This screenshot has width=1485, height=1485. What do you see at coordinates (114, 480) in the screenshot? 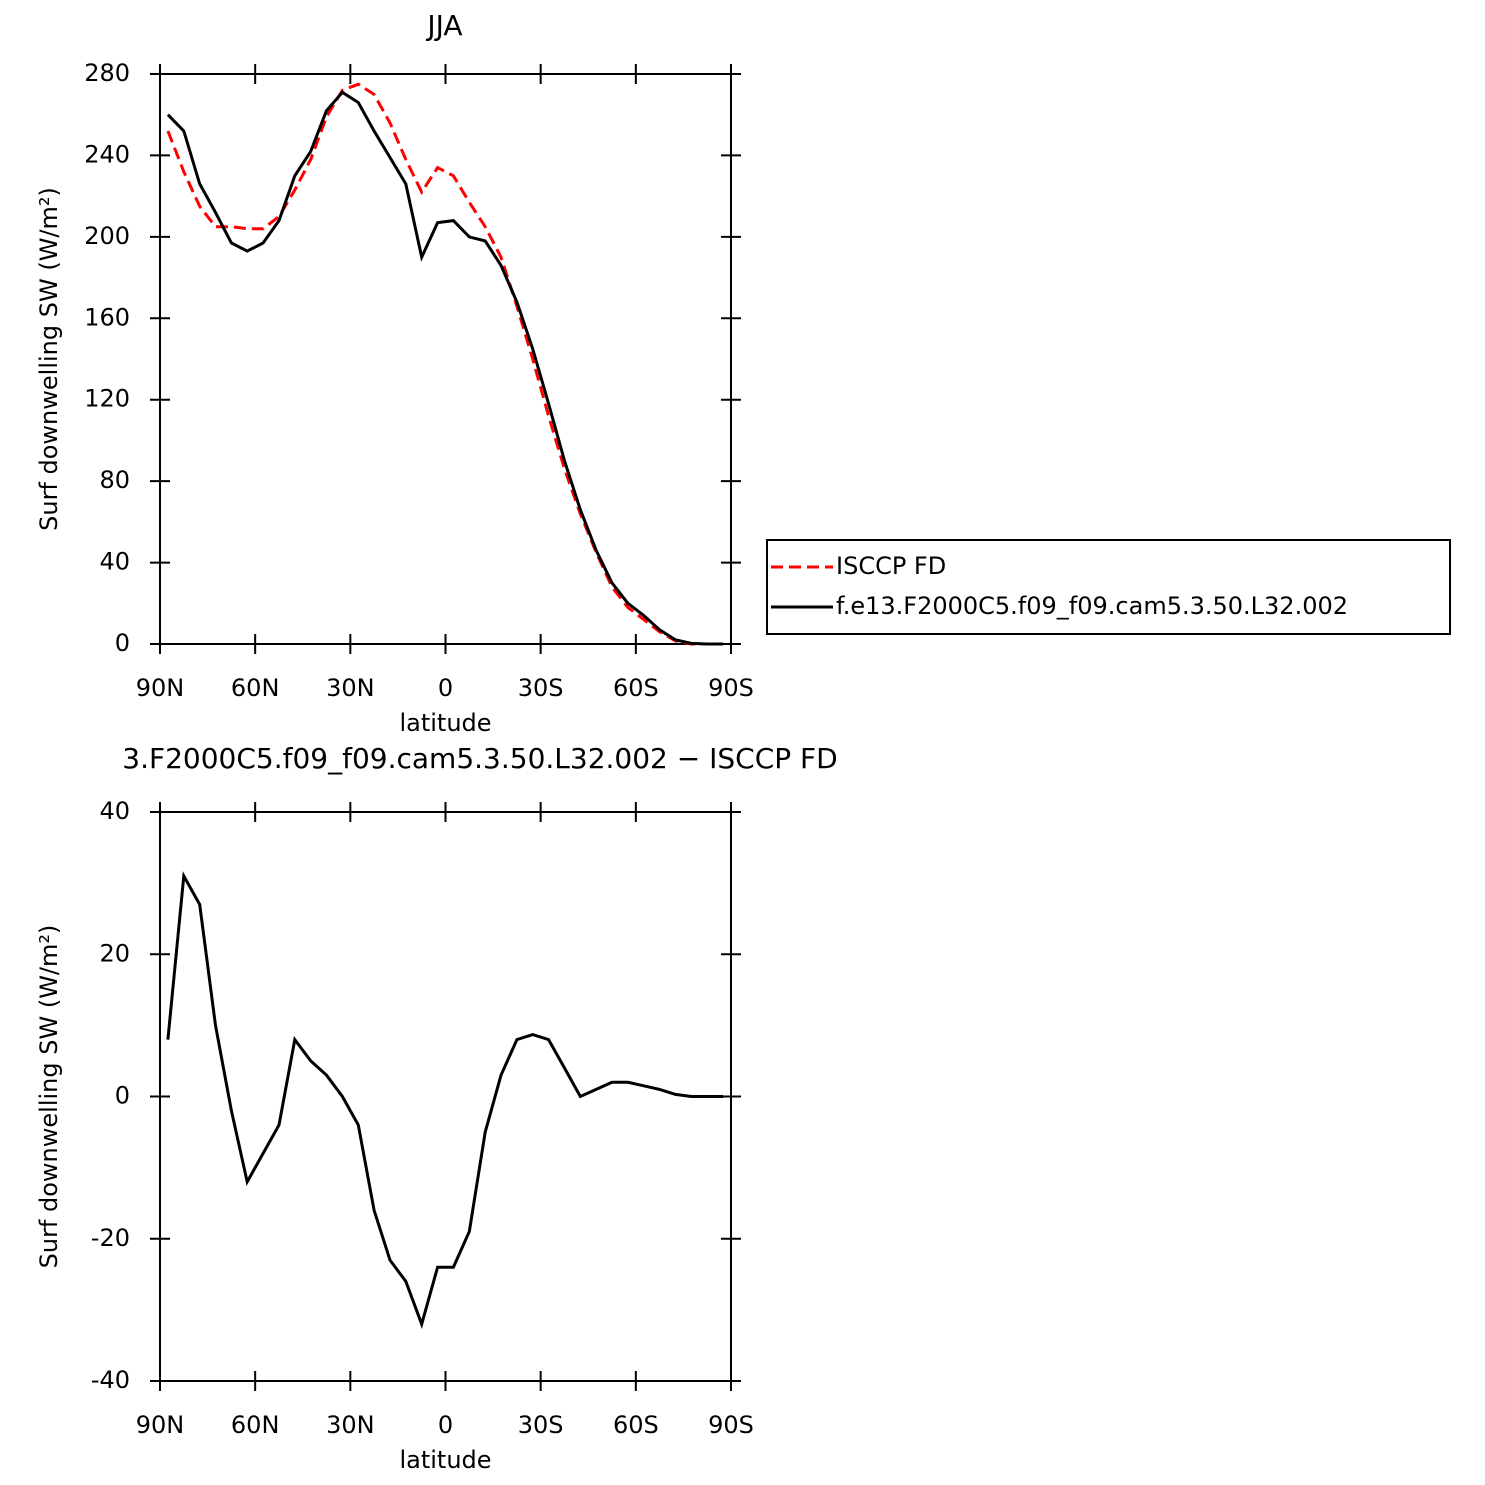
I see `y-tick-label: 80` at bounding box center [114, 480].